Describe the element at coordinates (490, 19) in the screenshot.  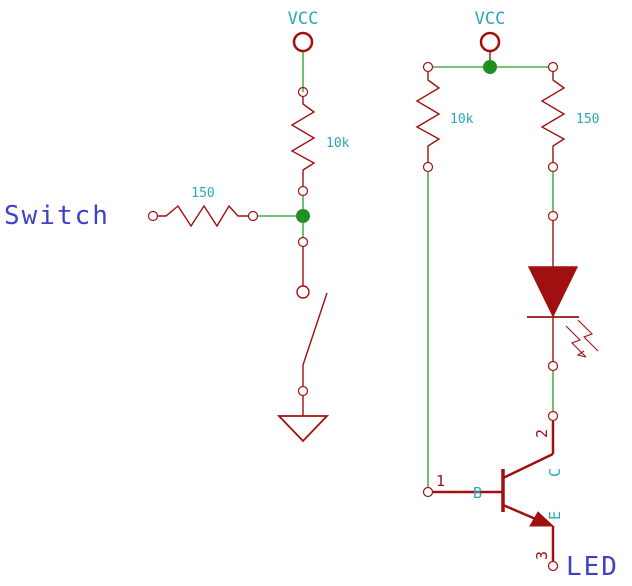
I see `vcc-right-label: VCC` at that location.